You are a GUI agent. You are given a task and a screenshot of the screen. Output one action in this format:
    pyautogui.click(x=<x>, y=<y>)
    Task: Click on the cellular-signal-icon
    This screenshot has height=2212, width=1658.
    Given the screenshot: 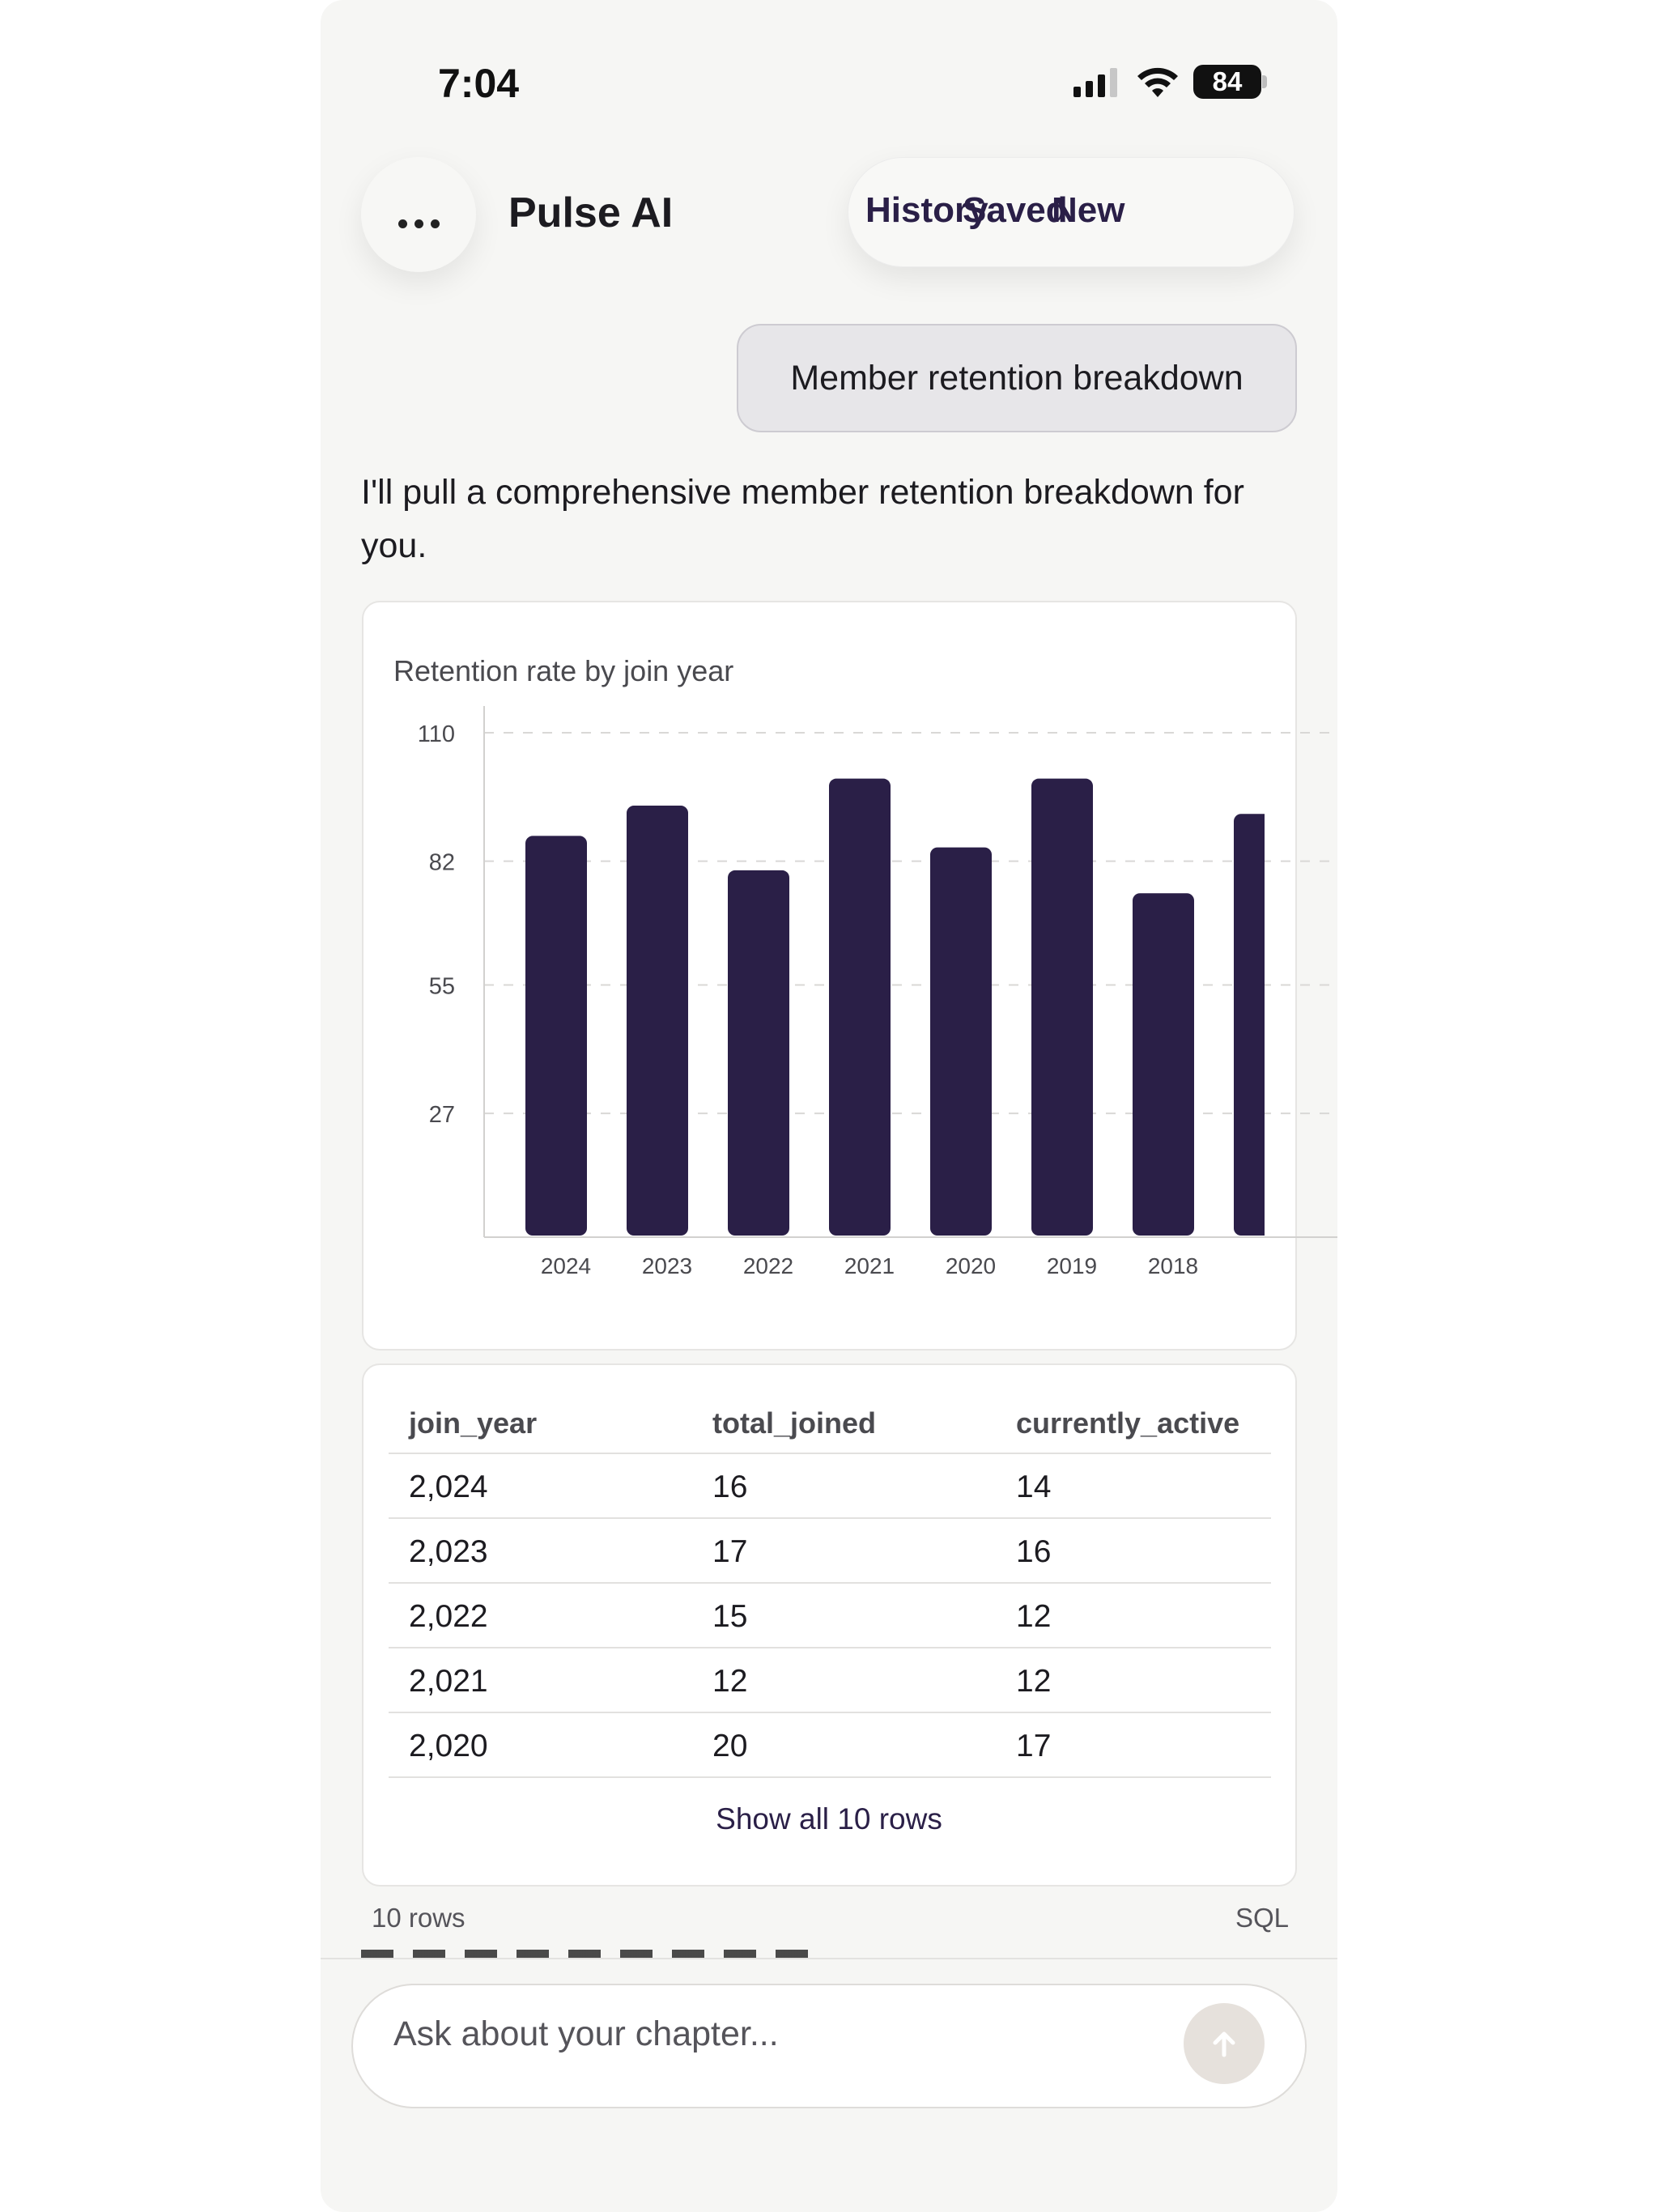 What is the action you would take?
    pyautogui.click(x=1095, y=83)
    